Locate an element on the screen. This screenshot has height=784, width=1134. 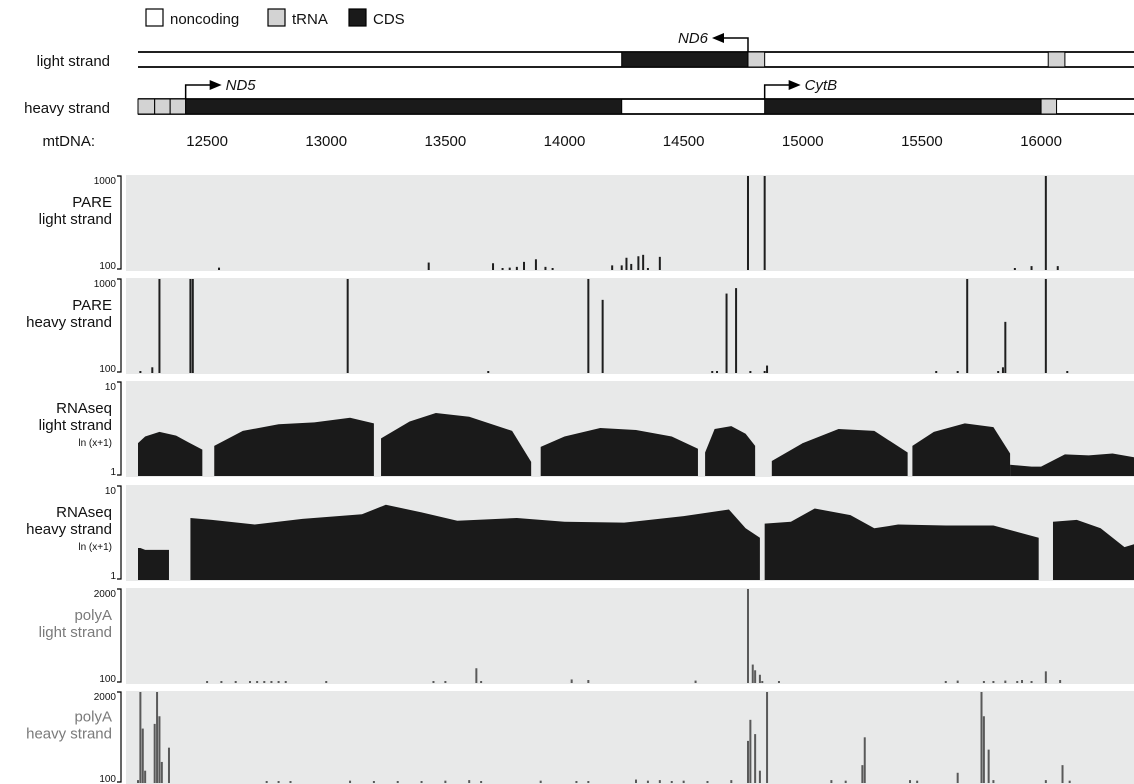
legend-label-cds: CDS is located at coordinates (389, 19).